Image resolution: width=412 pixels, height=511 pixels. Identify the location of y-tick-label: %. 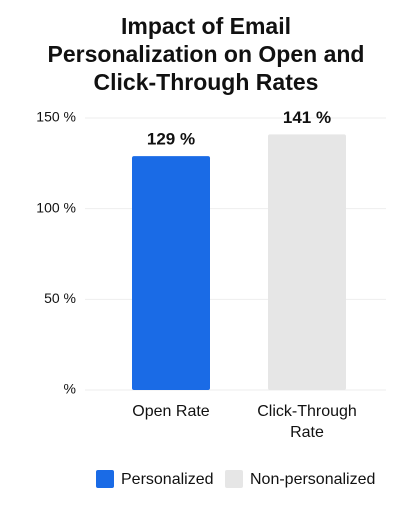
(70, 389).